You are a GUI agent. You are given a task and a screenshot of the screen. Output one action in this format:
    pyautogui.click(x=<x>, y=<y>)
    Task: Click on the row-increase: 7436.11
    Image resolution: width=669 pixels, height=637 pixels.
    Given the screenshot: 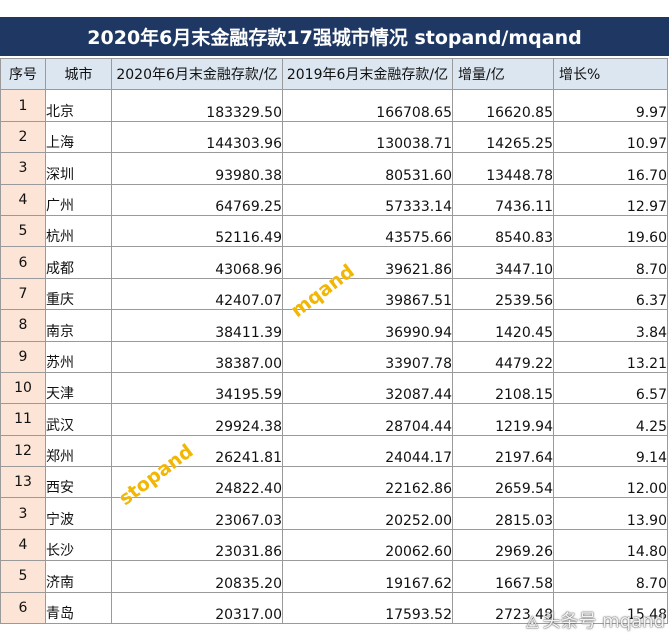 What is the action you would take?
    pyautogui.click(x=503, y=199)
    